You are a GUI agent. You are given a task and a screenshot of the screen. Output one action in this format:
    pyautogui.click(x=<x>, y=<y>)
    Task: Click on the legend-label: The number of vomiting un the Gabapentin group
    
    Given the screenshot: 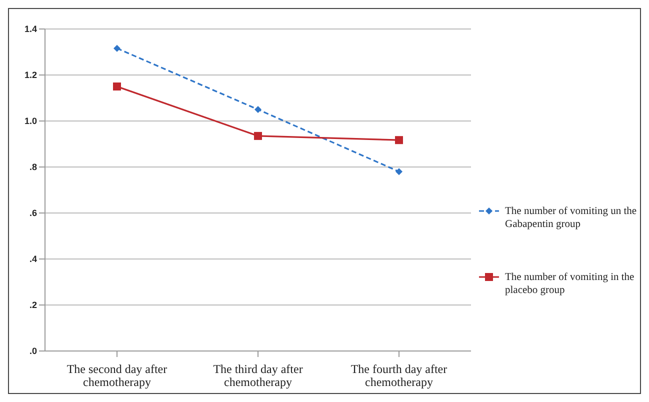 What is the action you would take?
    pyautogui.click(x=571, y=218)
    